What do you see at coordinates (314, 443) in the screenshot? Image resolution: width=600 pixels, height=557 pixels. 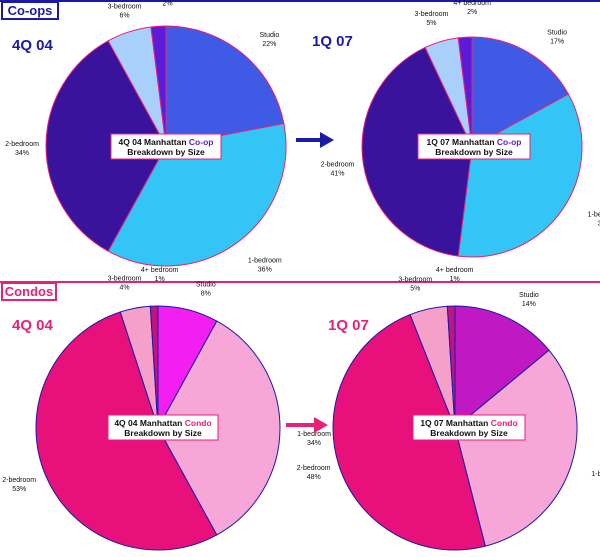 I see `slice-value-1-bedroom: 34%` at bounding box center [314, 443].